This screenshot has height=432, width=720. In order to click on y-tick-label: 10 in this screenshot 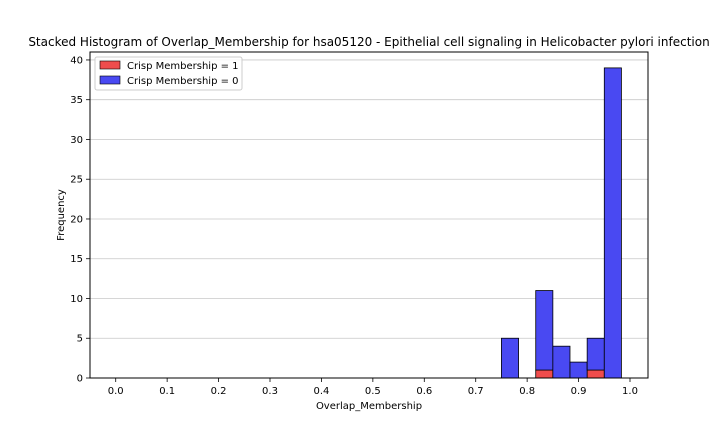, I will do `click(76, 299)`.